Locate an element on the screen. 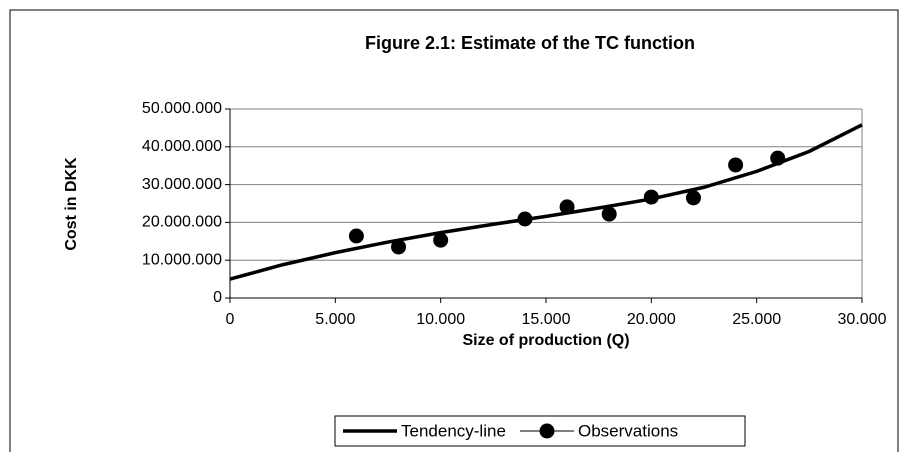 The height and width of the screenshot is (452, 908). y-tick-label: 0 is located at coordinates (217, 297).